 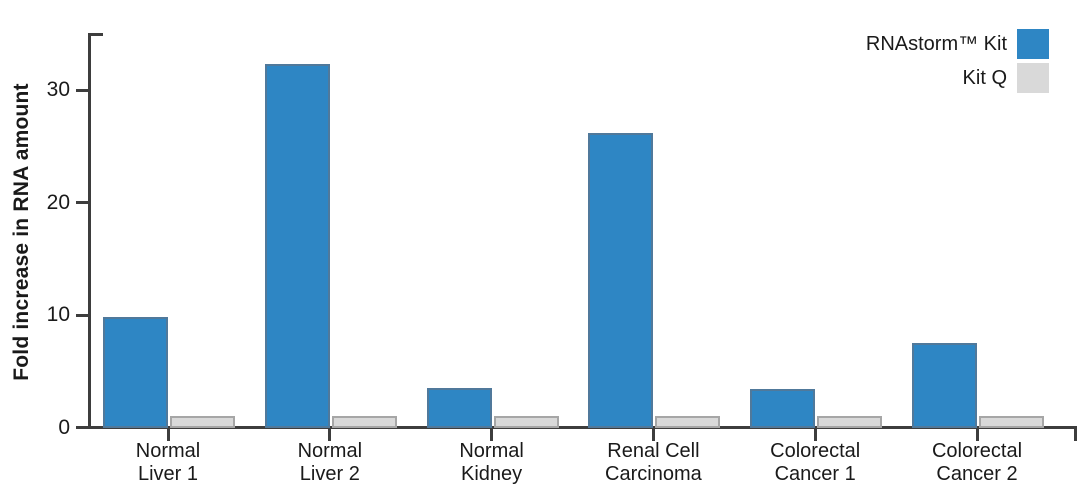 I want to click on y-tick-label: 10, so click(x=58, y=314).